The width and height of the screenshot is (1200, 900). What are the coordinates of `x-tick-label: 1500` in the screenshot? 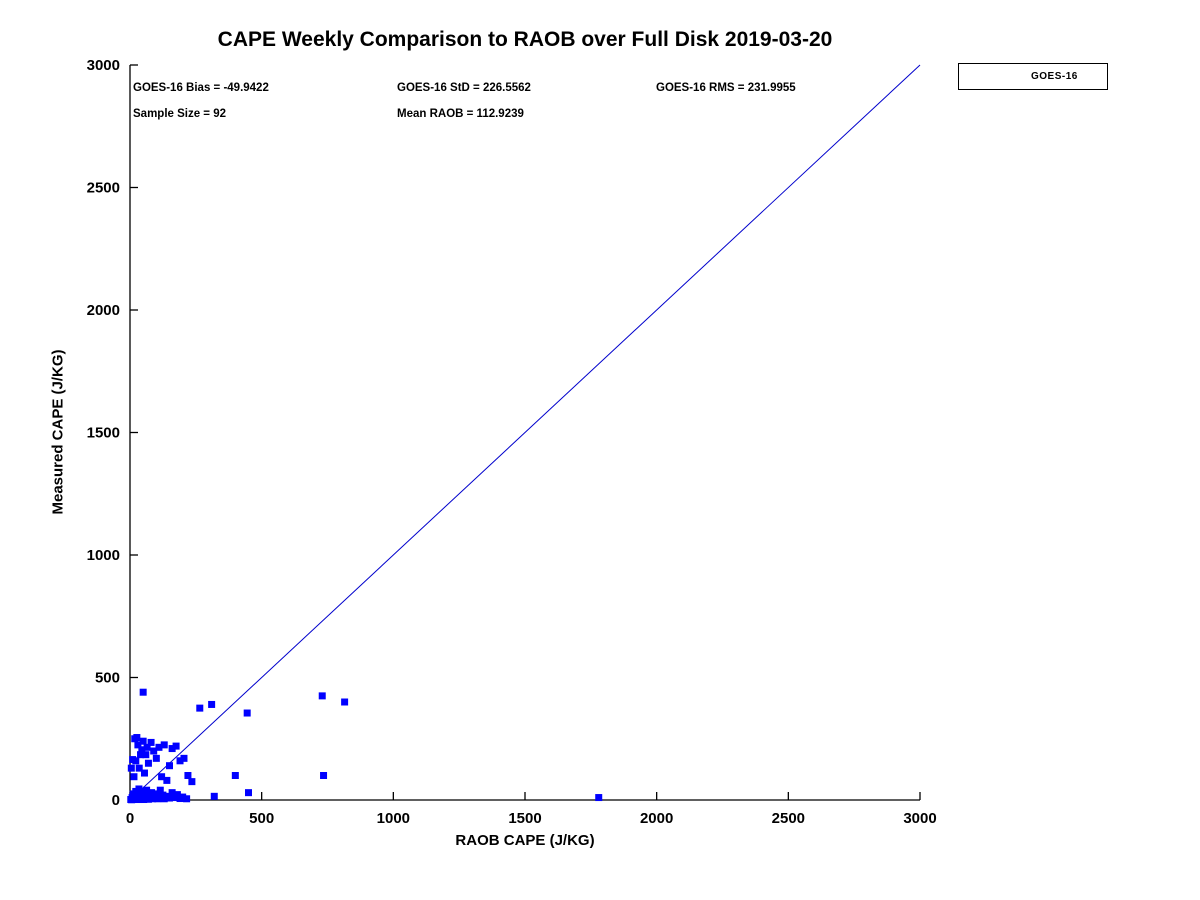 It's located at (524, 818).